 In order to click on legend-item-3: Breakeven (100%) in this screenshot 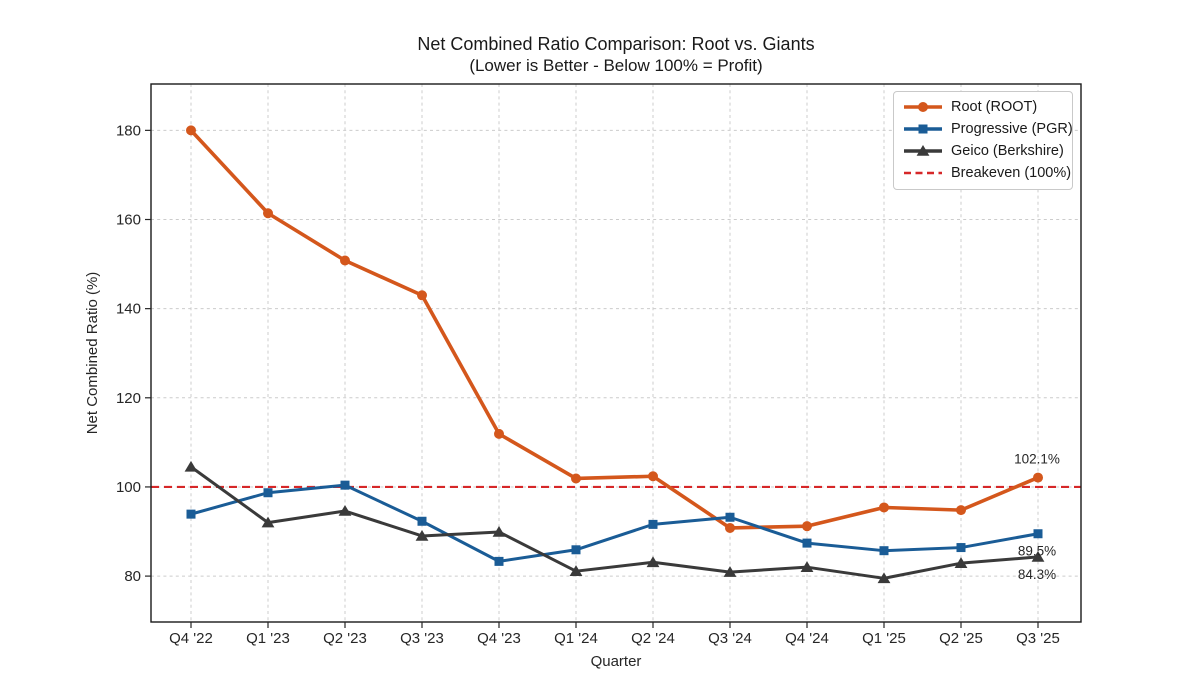, I will do `click(987, 173)`.